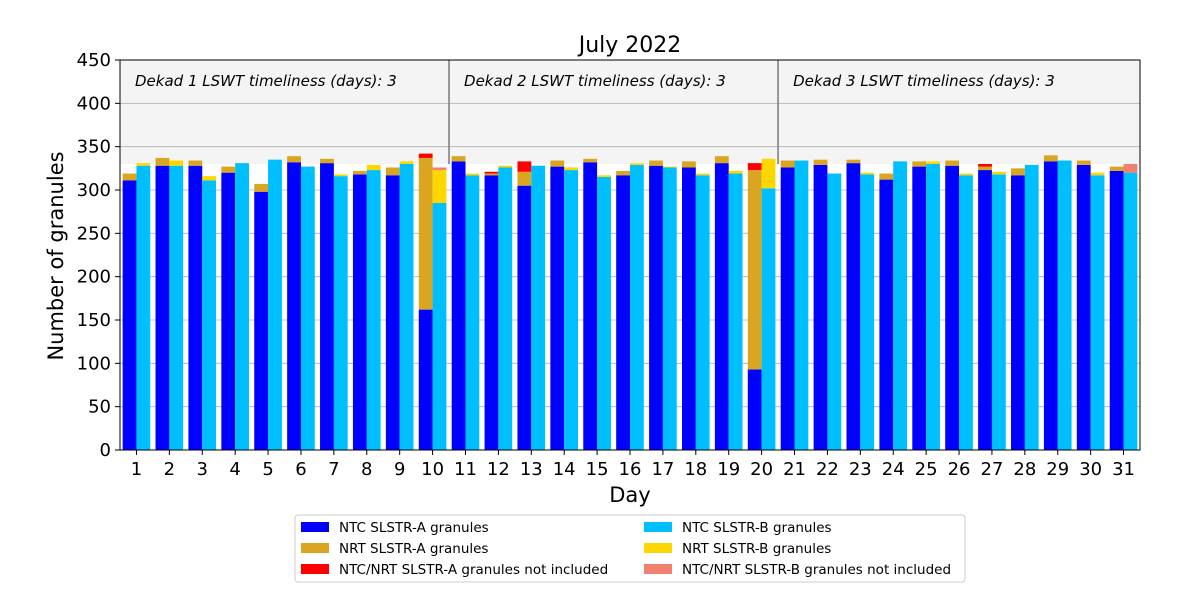  What do you see at coordinates (1090, 469) in the screenshot?
I see `x-tick-label: 30` at bounding box center [1090, 469].